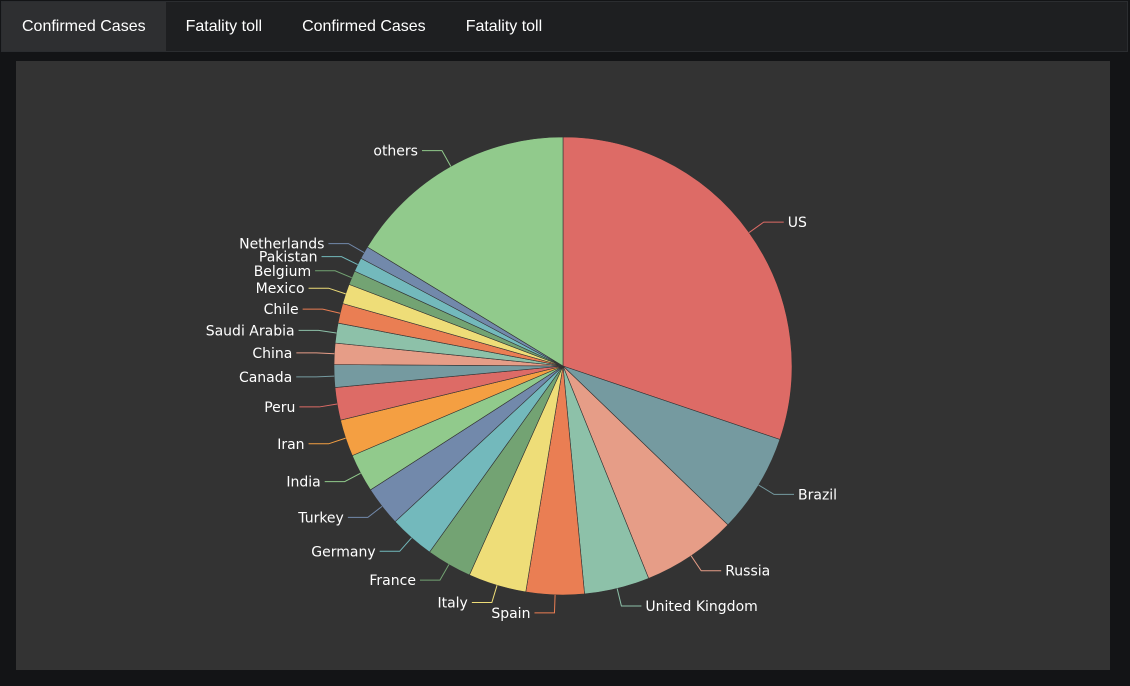  I want to click on label-iran: Iran, so click(290, 445).